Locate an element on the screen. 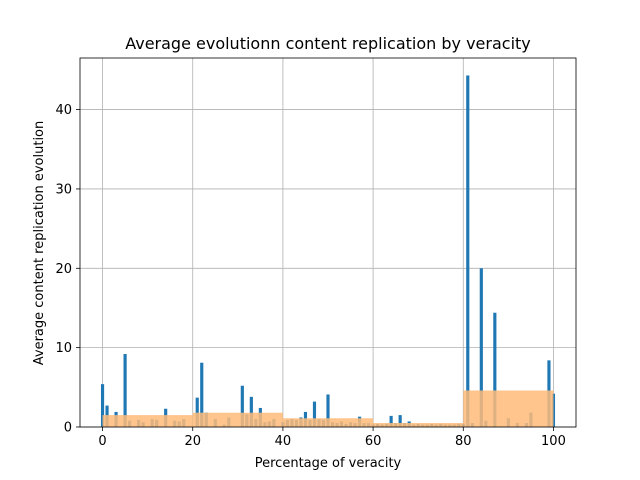  x-tick-label-60: 60 is located at coordinates (373, 441).